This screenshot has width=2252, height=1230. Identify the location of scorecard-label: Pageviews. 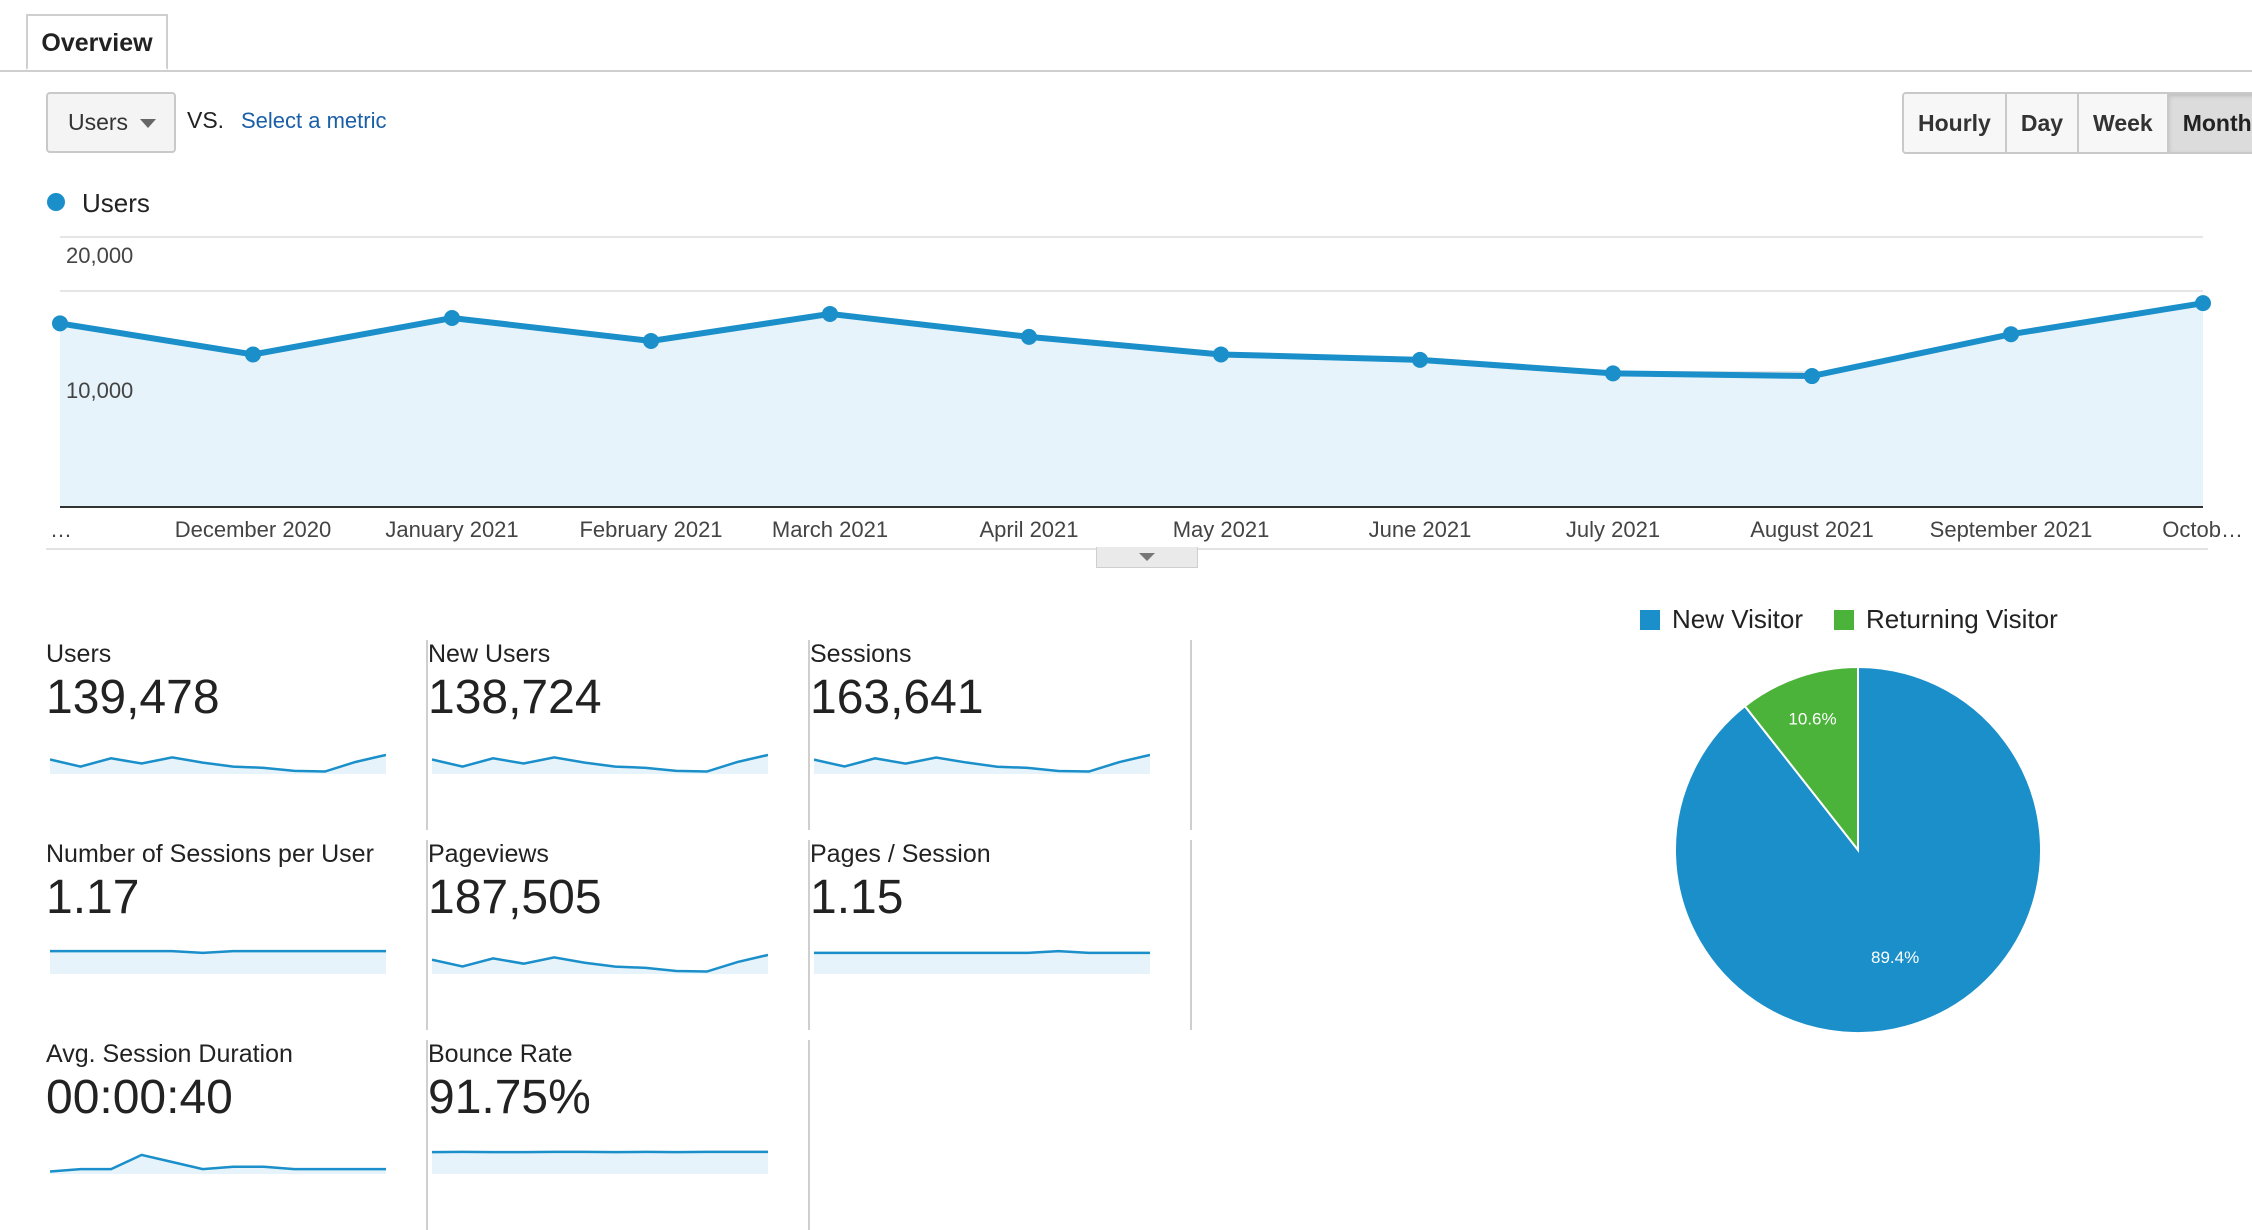
(488, 854).